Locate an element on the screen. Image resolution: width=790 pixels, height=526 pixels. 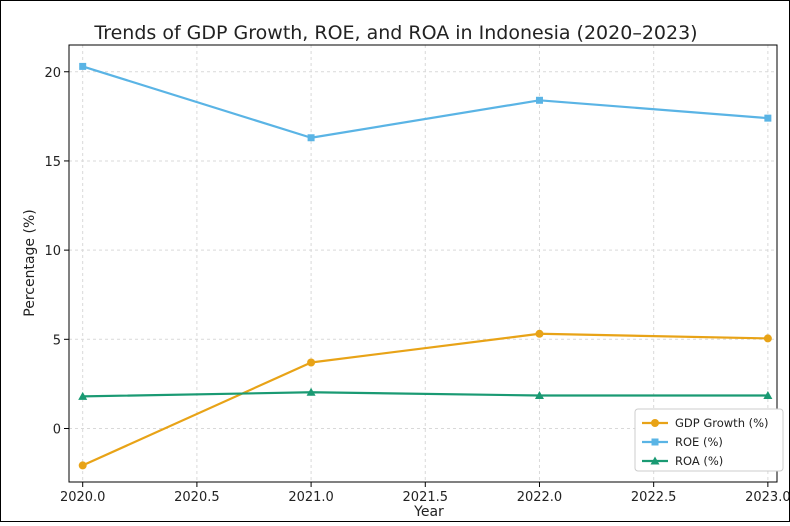
x-tick-label: 2023.0 is located at coordinates (767, 497).